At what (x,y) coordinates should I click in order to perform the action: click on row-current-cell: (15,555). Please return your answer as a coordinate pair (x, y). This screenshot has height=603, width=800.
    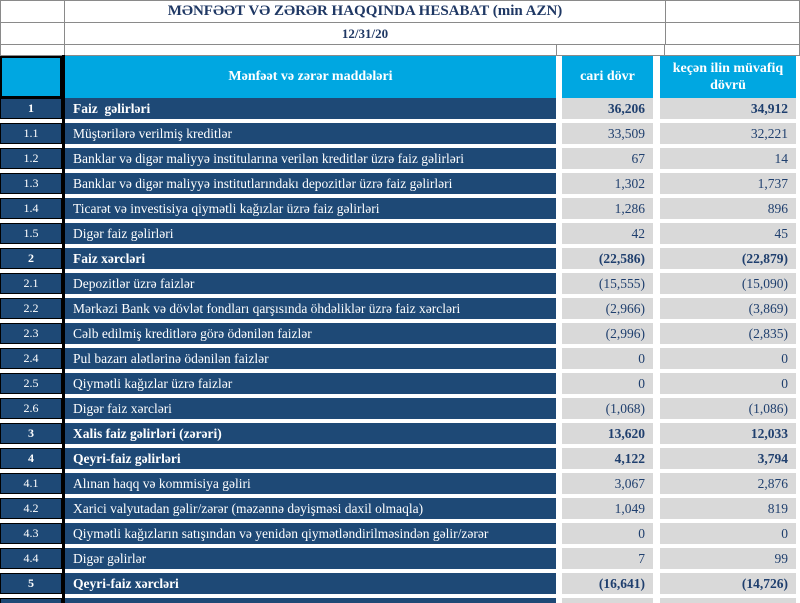
    Looking at the image, I should click on (607, 283).